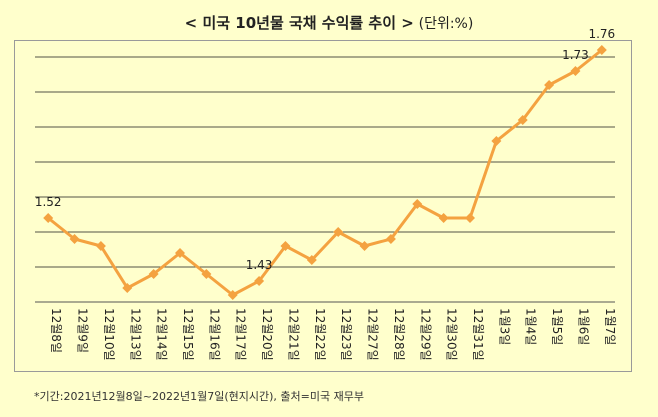 The width and height of the screenshot is (658, 417). Describe the element at coordinates (575, 55) in the screenshot. I see `data-label: 1.73` at that location.